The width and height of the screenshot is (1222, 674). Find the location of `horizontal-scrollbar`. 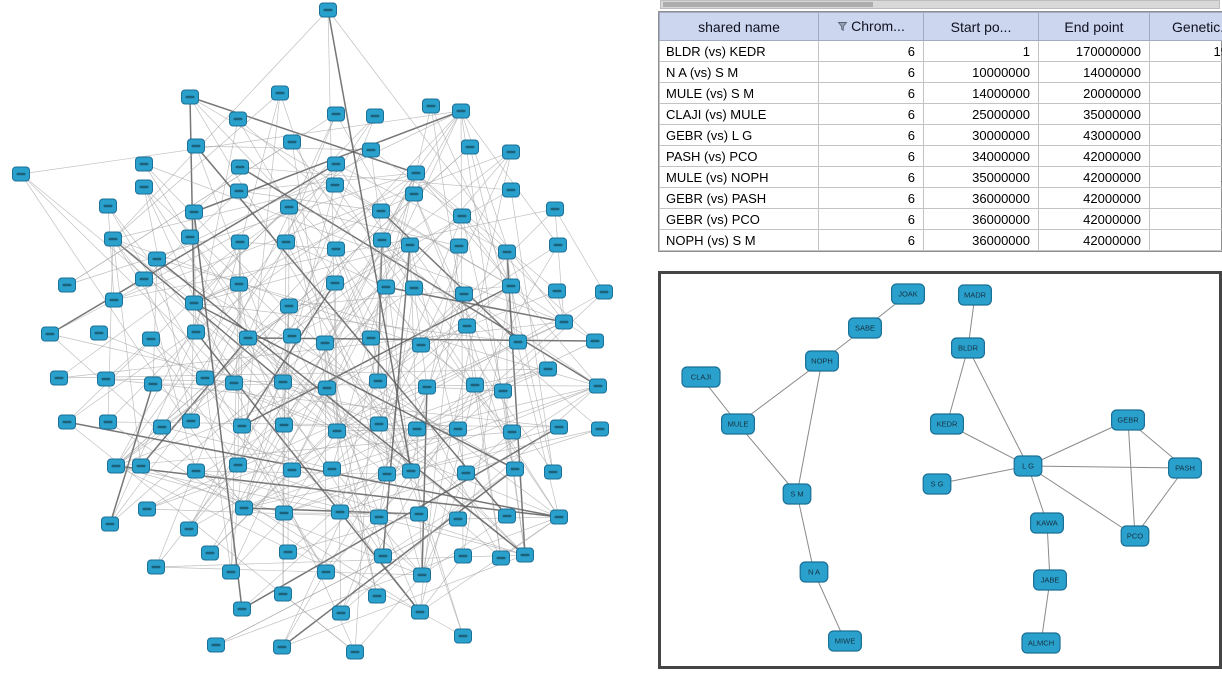

horizontal-scrollbar is located at coordinates (940, 4).